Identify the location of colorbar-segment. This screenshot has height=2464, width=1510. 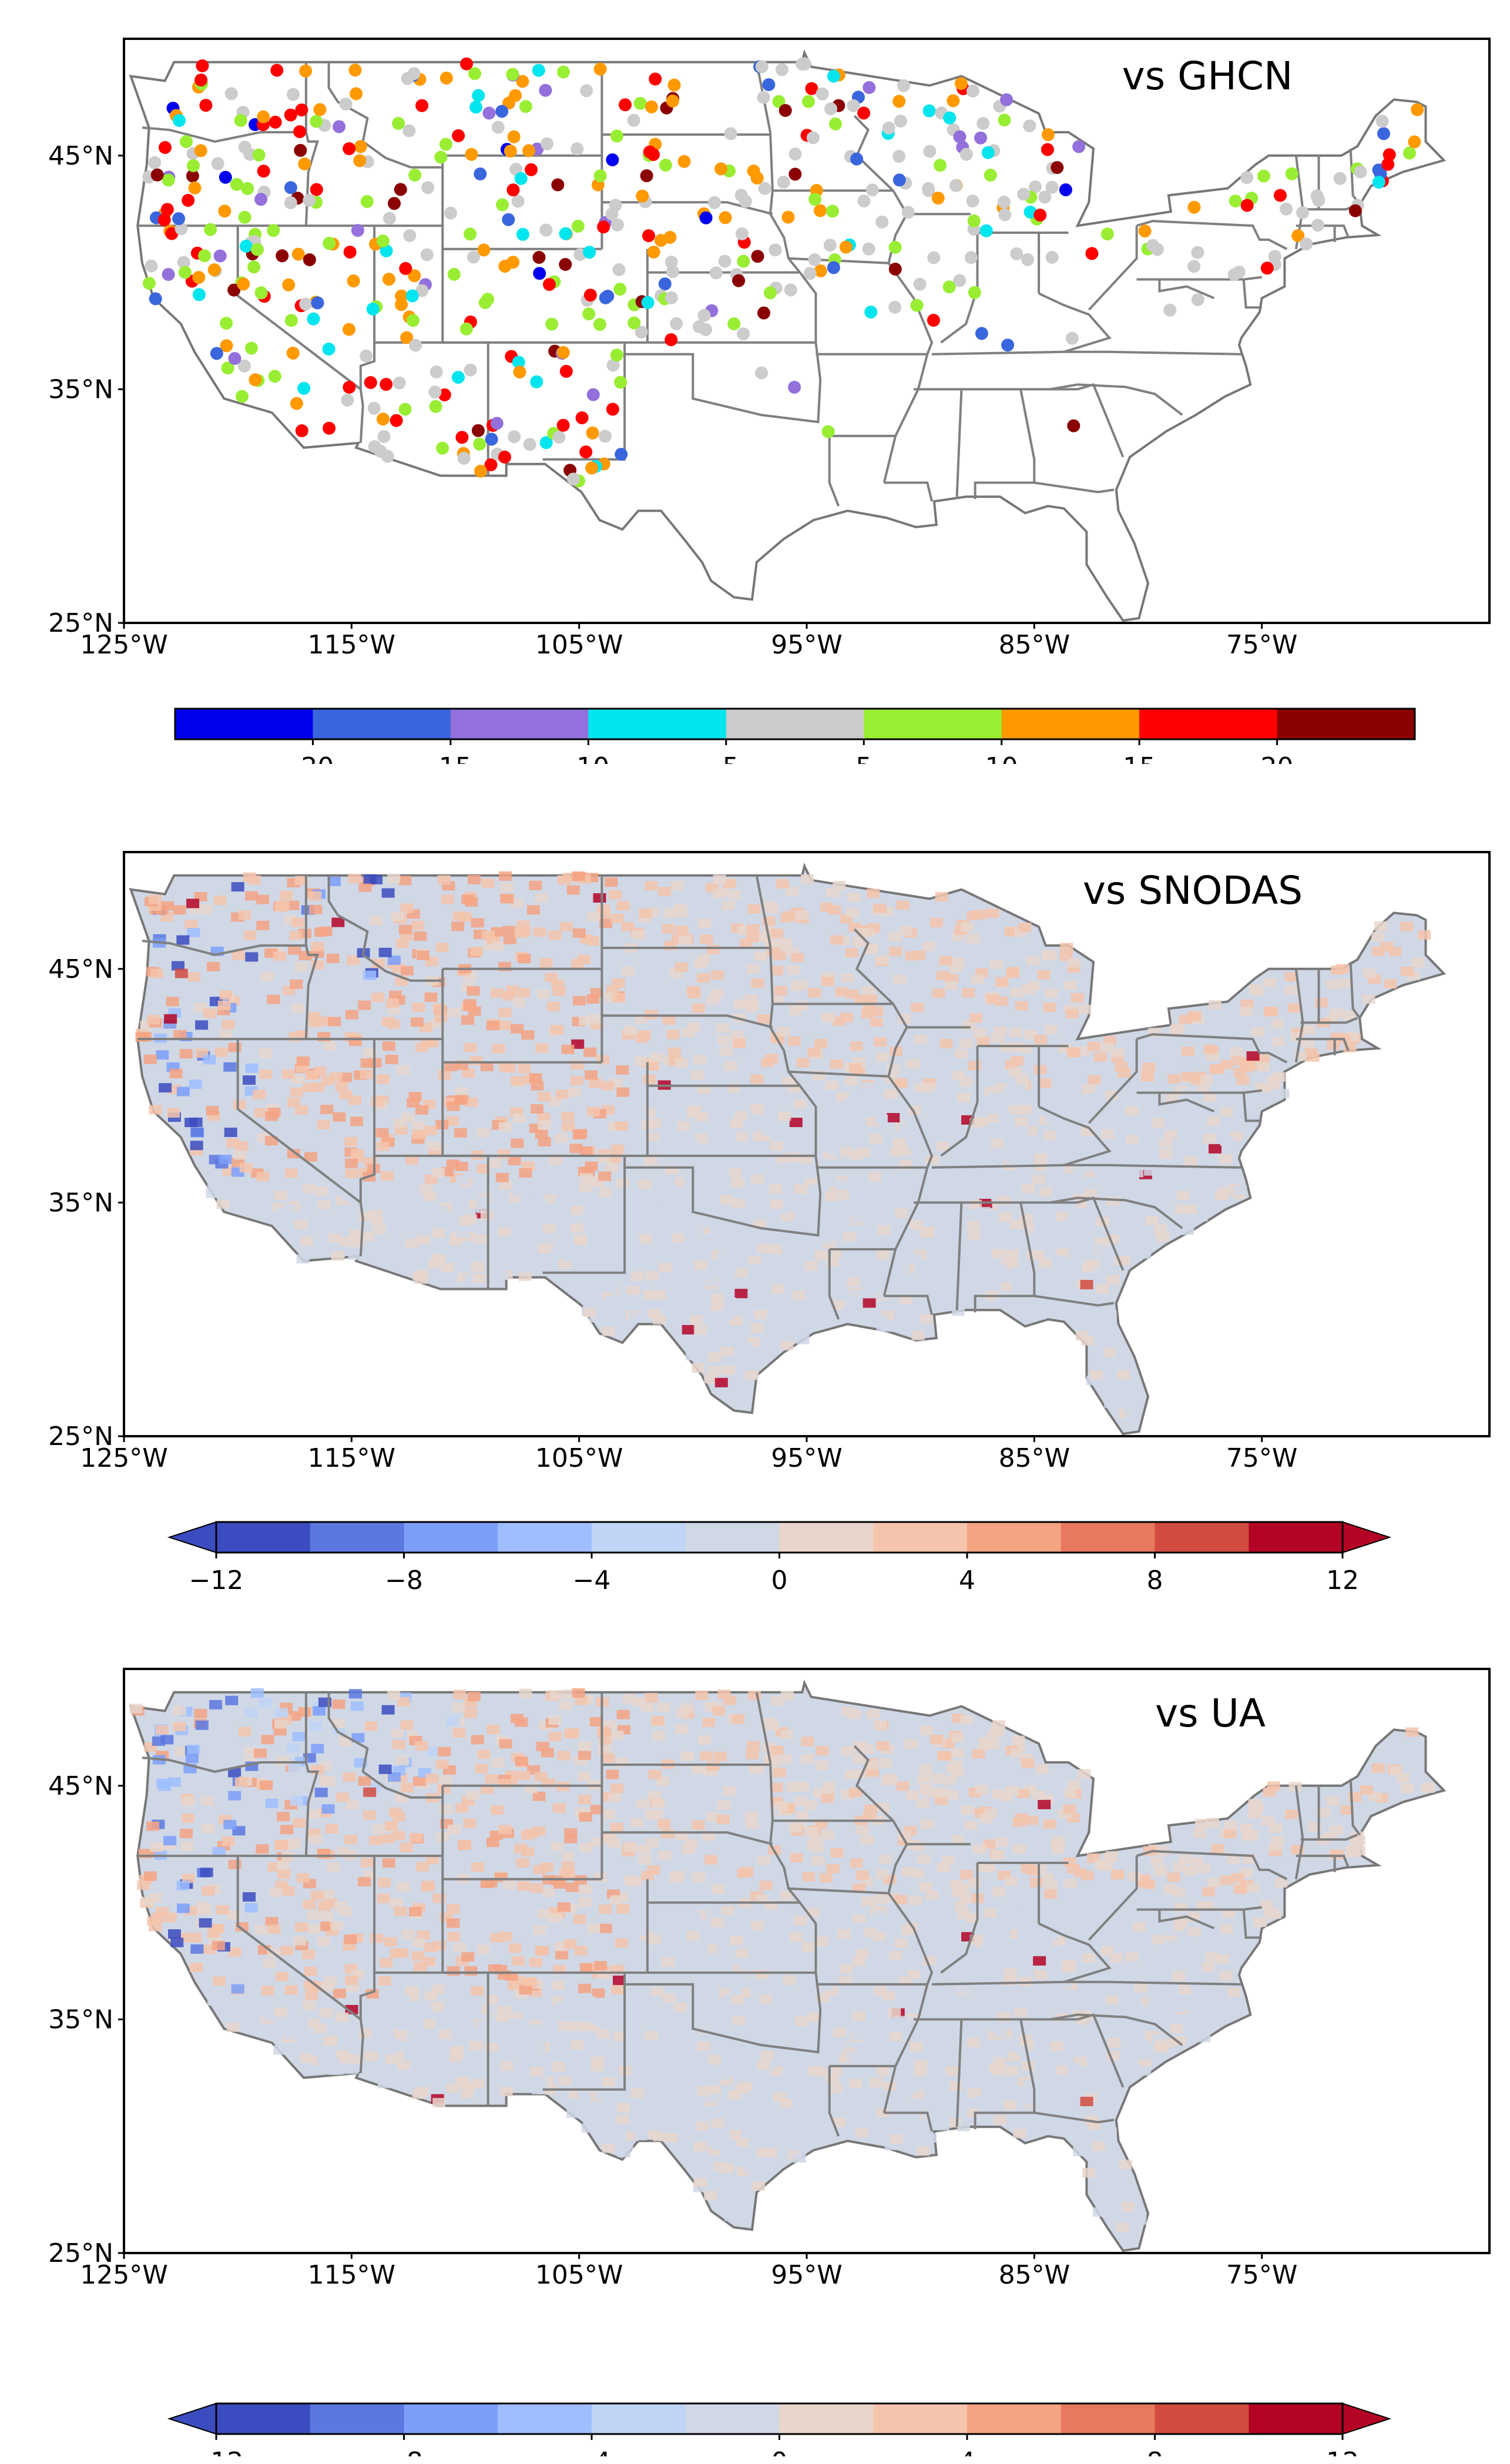
(921, 1537).